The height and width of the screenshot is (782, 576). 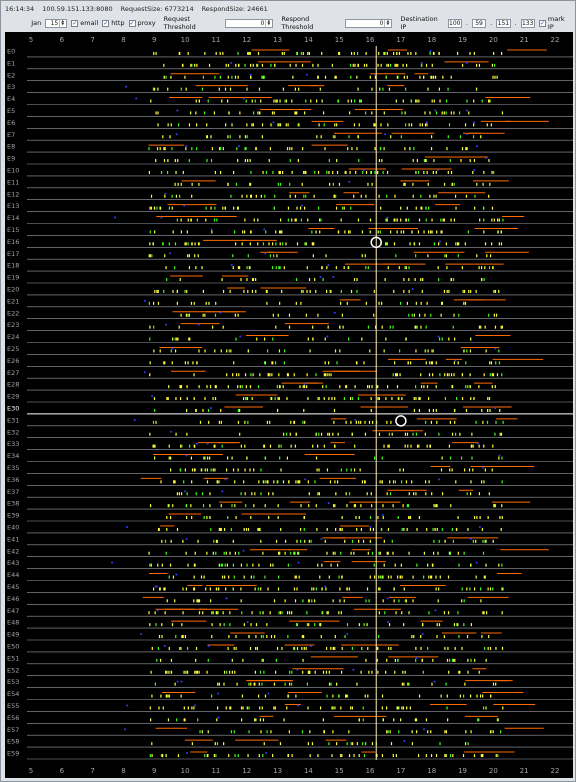 I want to click on x-tick-label-top: 19, so click(x=462, y=40).